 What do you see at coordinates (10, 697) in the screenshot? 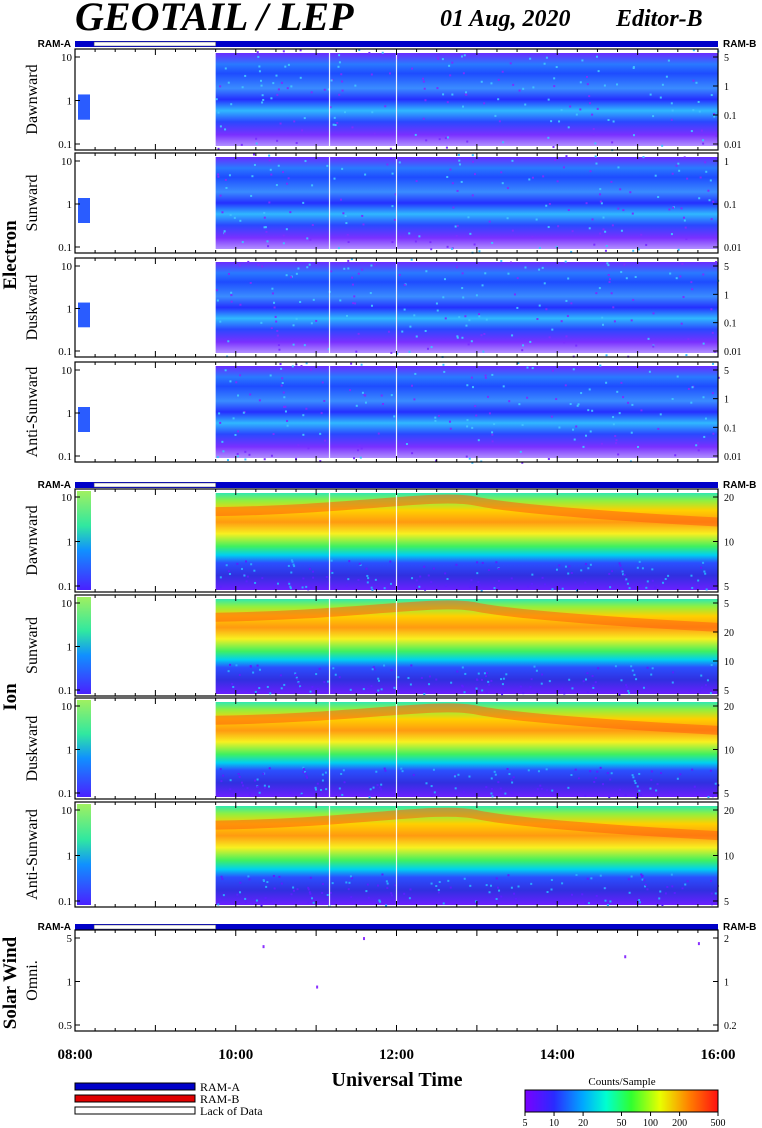
I see `group-label-ion: Ion` at bounding box center [10, 697].